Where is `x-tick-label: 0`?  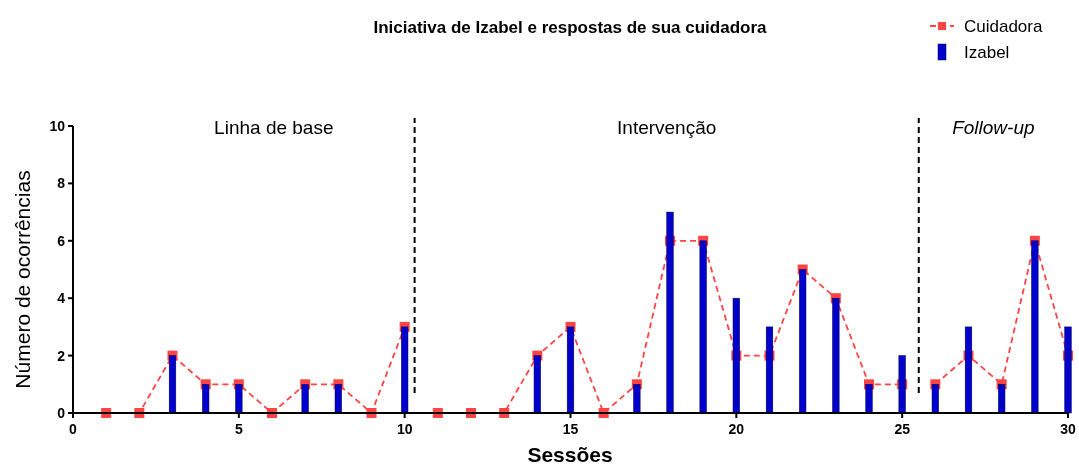 x-tick-label: 0 is located at coordinates (73, 429).